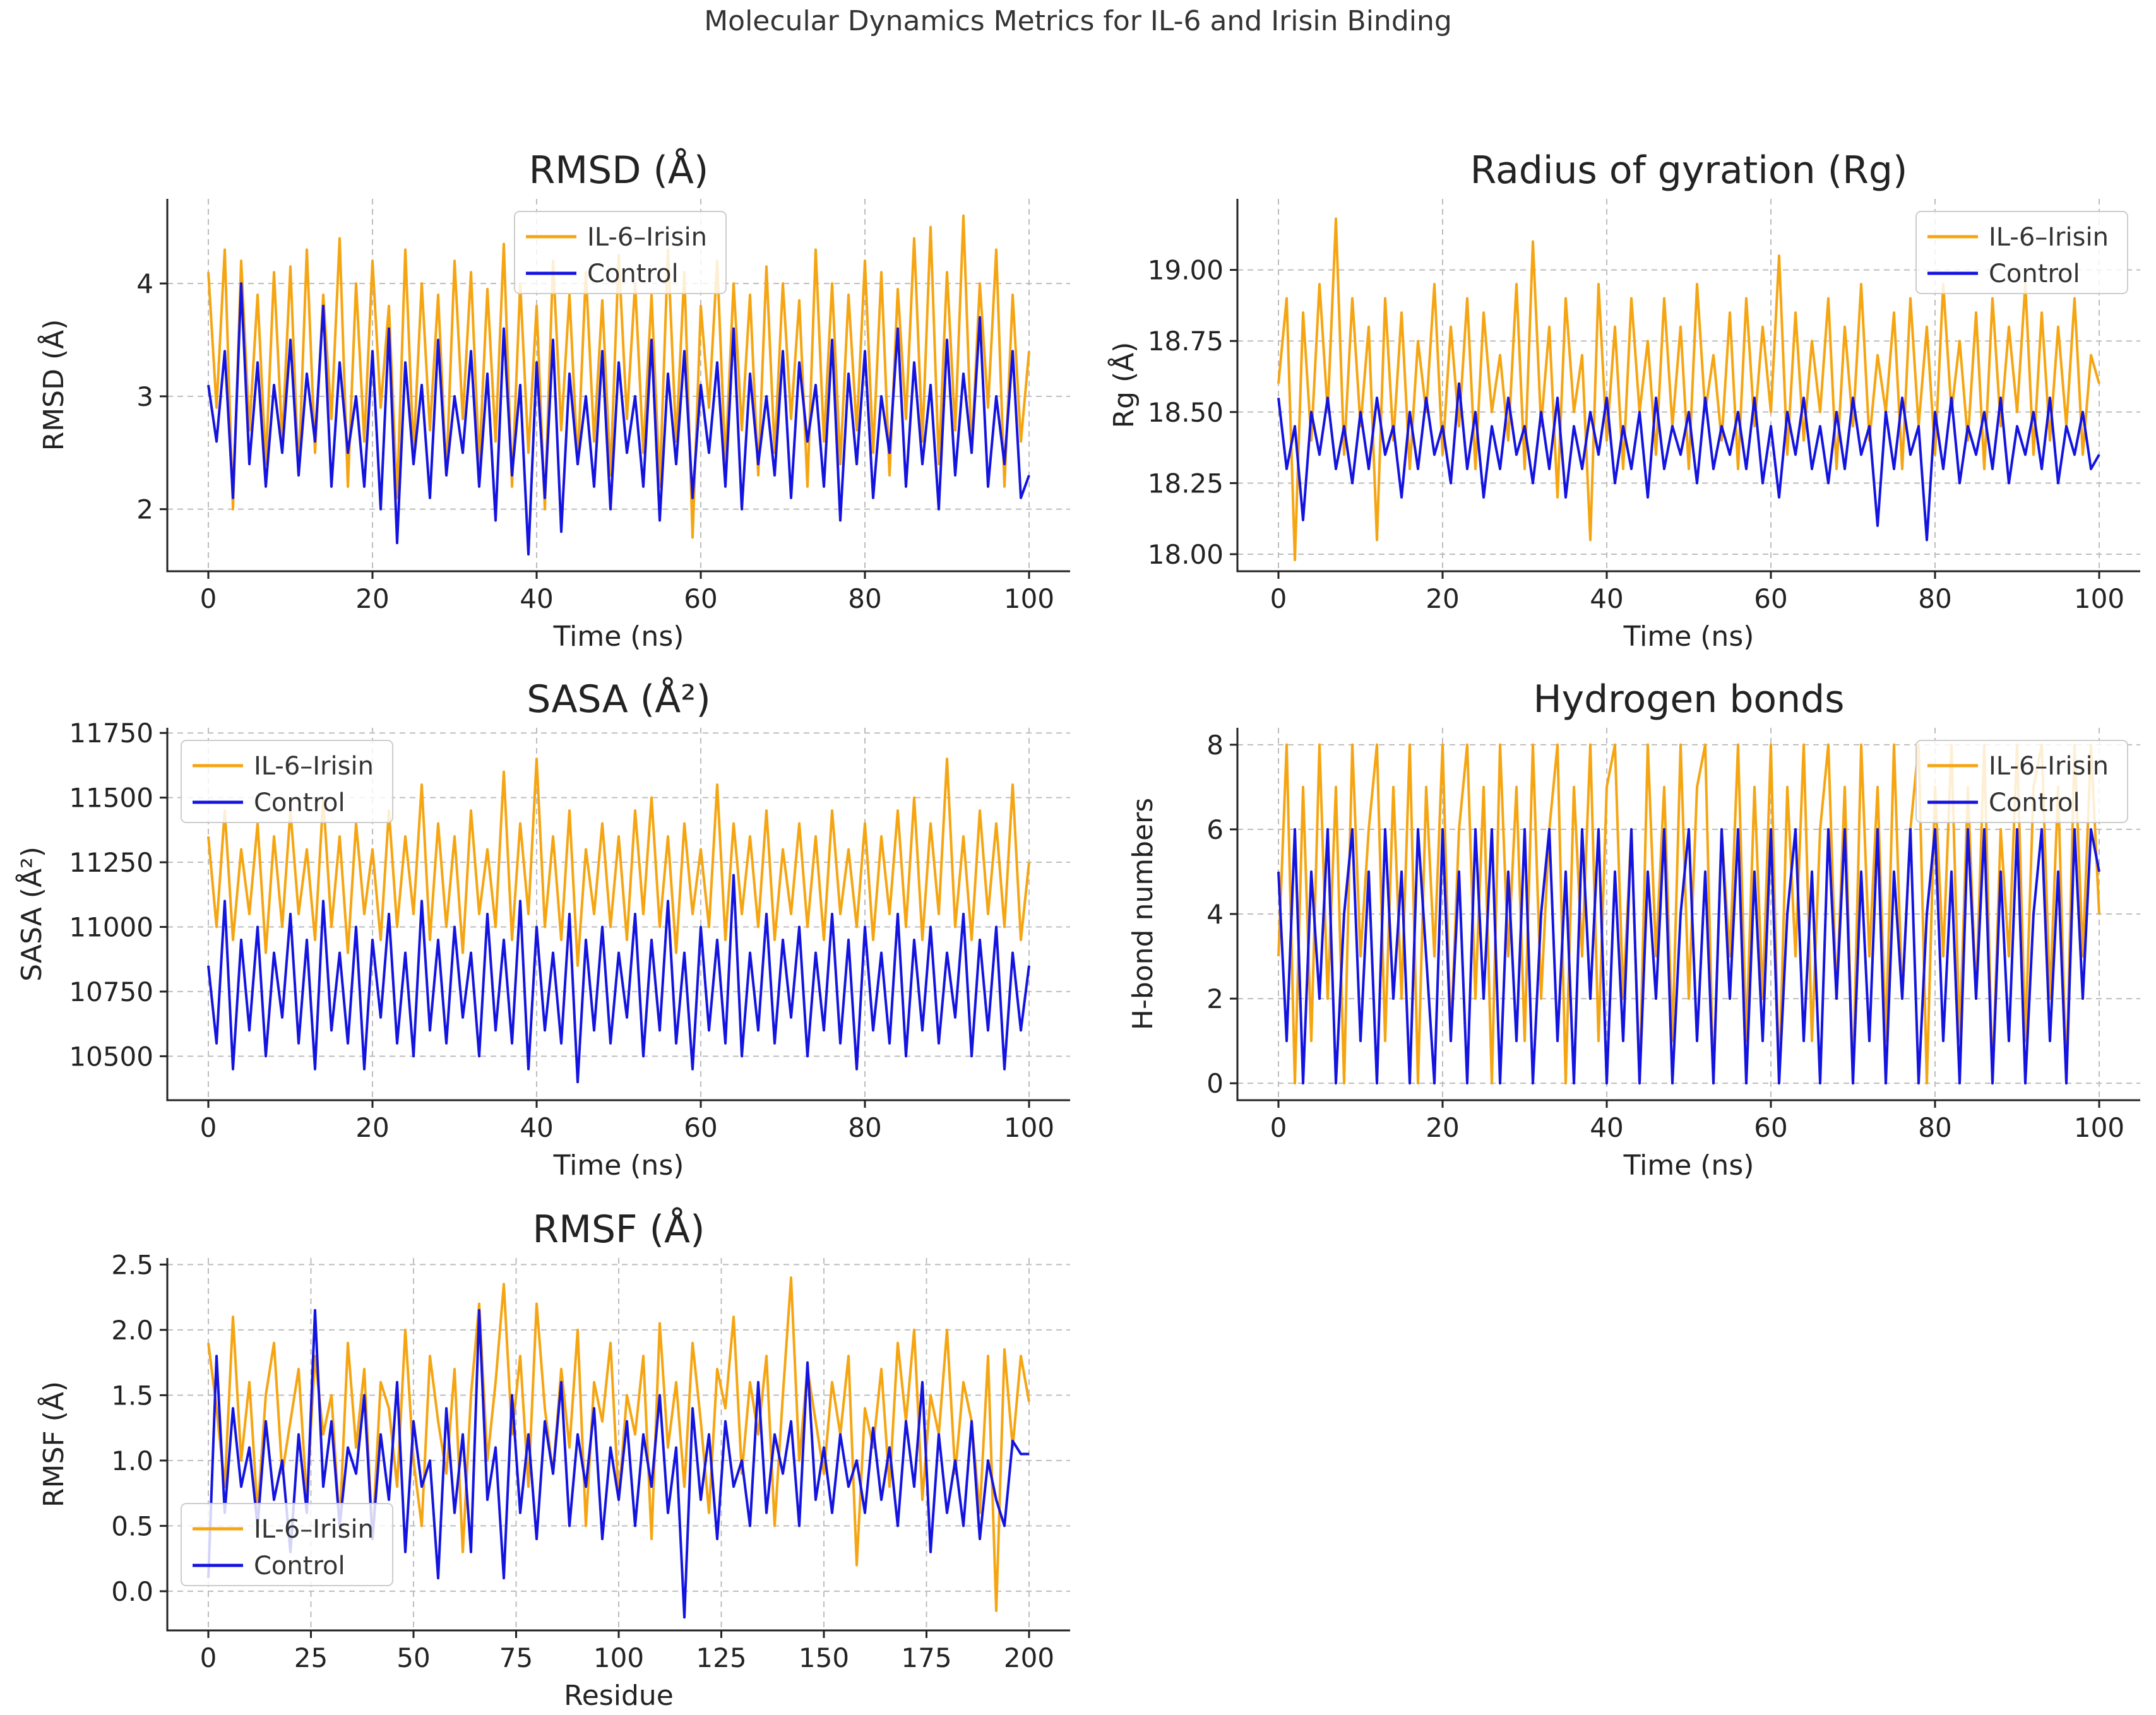 The image size is (2156, 1715). What do you see at coordinates (721, 1657) in the screenshot?
I see `x-tick-label: 125` at bounding box center [721, 1657].